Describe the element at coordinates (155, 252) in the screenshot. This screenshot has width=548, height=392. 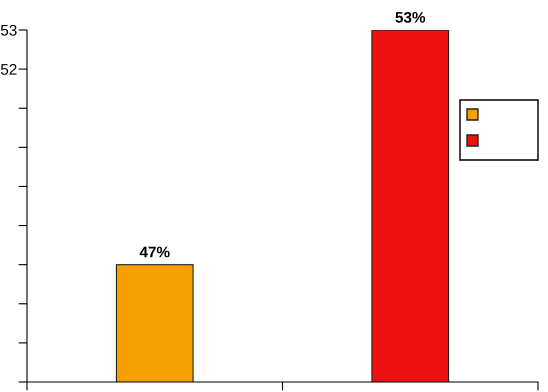
I see `data-label: 47%` at that location.